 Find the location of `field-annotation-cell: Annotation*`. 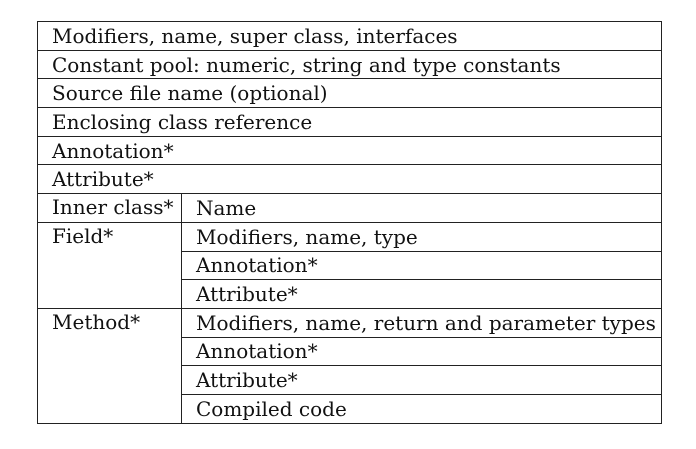

field-annotation-cell: Annotation* is located at coordinates (421, 265).